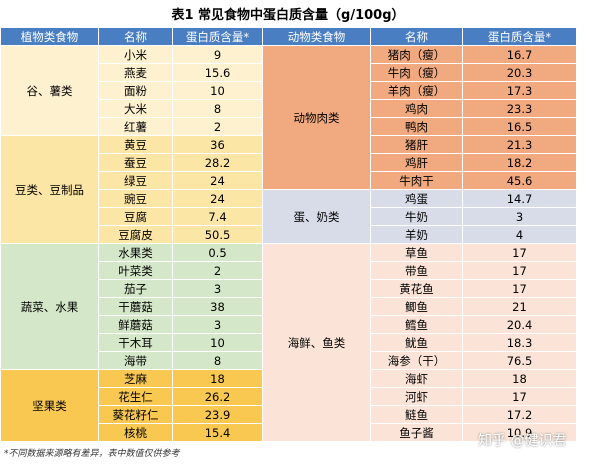  I want to click on food-name: 叶菜类, so click(135, 270).